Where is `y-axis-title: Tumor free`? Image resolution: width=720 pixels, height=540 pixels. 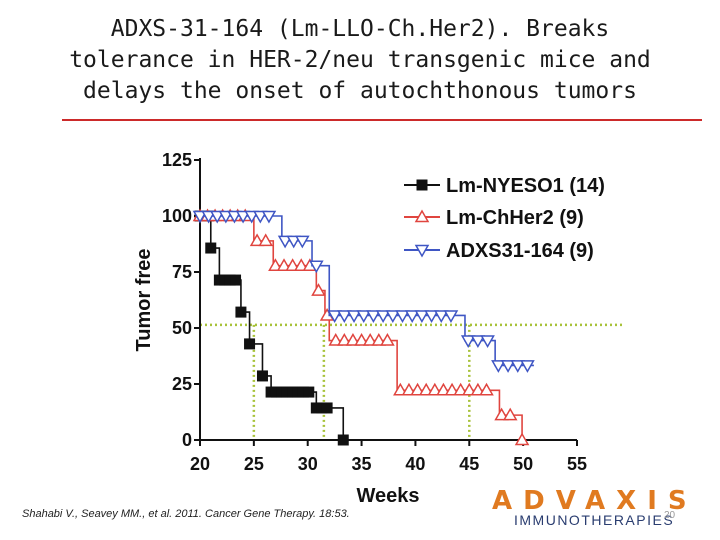
y-axis-title: Tumor free is located at coordinates (144, 300).